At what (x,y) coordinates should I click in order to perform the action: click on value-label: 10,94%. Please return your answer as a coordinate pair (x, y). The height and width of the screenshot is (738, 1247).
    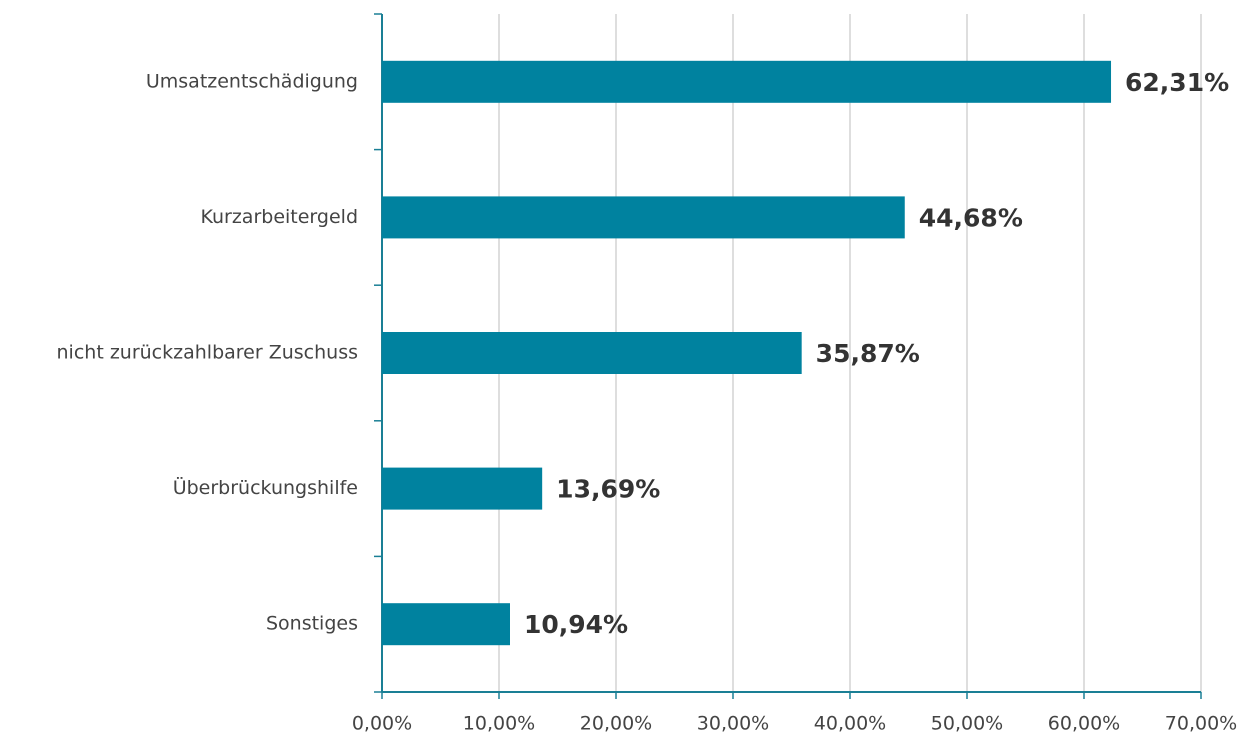
    Looking at the image, I should click on (576, 624).